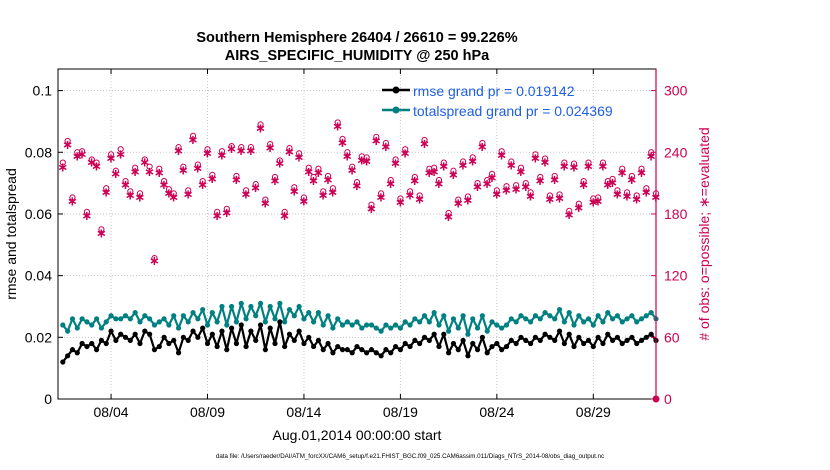 This screenshot has height=470, width=830. I want to click on y2-axis: 0 60 120 180 240 300, so click(669, 238).